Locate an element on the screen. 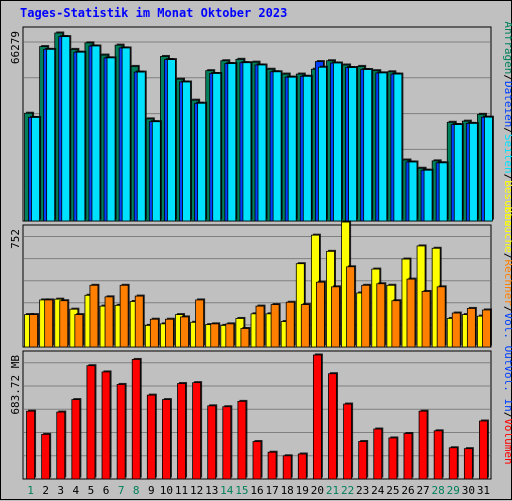 The image size is (512, 501). legend-item: Volumen is located at coordinates (507, 441).